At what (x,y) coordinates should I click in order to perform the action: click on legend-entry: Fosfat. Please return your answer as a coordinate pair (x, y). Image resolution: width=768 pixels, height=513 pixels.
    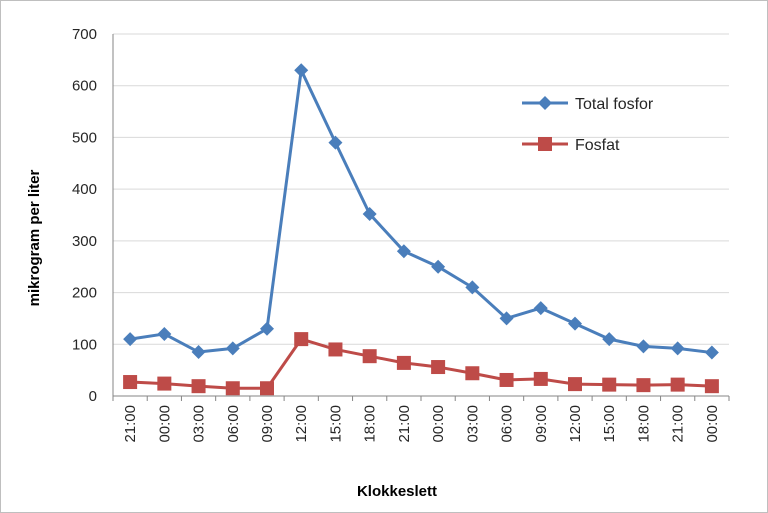
    Looking at the image, I should click on (571, 145).